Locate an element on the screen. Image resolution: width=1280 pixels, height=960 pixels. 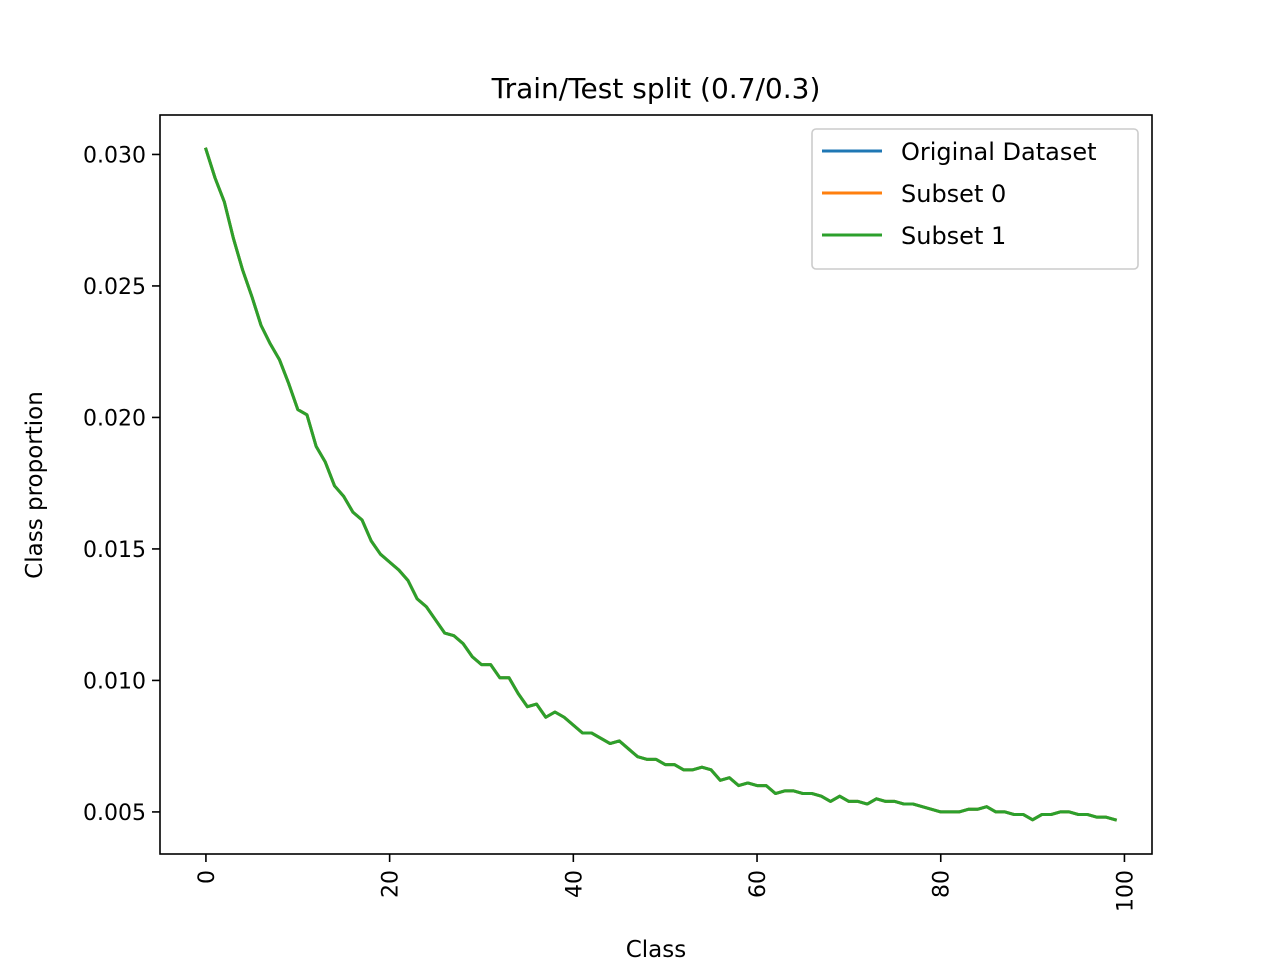
x-axis-label: Class is located at coordinates (656, 948).